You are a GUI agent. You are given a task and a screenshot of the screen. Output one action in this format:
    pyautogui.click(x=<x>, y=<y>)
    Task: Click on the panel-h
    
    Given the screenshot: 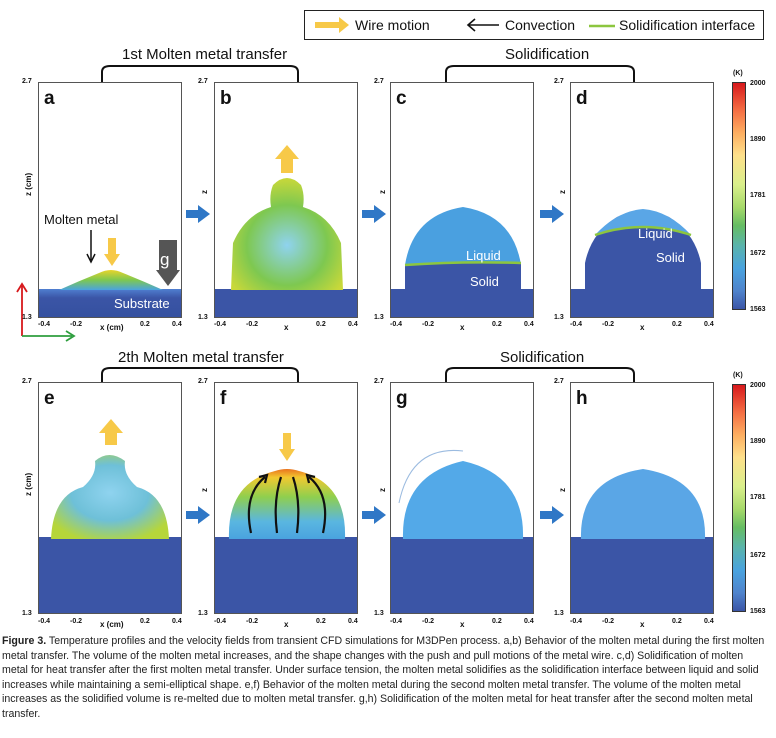 What is the action you would take?
    pyautogui.click(x=642, y=498)
    